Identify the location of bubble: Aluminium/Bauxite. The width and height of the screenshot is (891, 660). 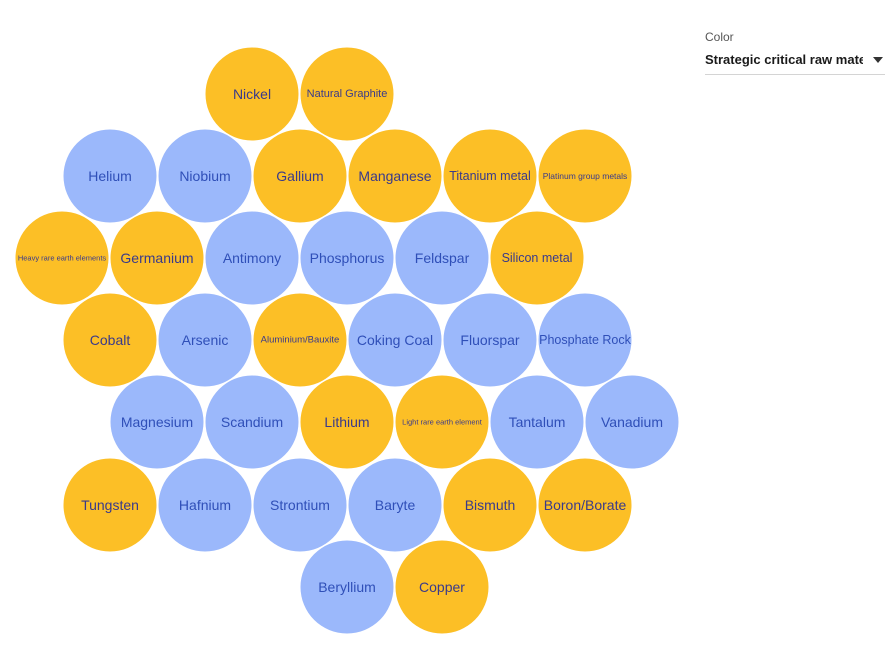
(300, 340).